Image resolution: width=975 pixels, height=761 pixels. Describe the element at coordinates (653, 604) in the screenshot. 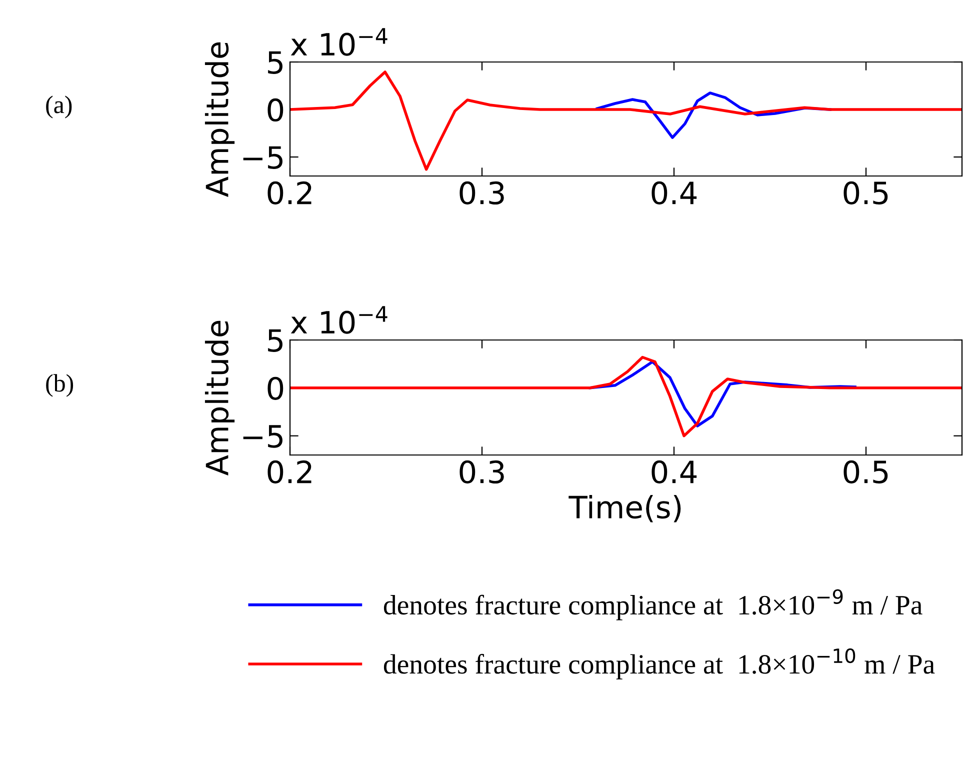

I see `legend-label: denotes fracture compliance at 1.8×10$^{−9}$ m / Pa` at that location.